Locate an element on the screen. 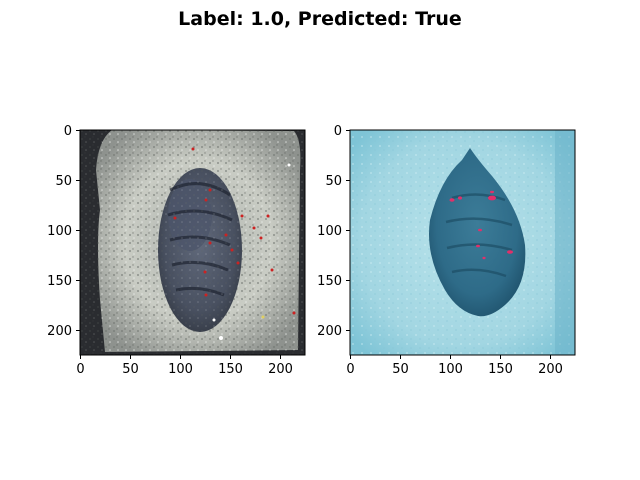  right-ytick-label: 100 is located at coordinates (329, 231).